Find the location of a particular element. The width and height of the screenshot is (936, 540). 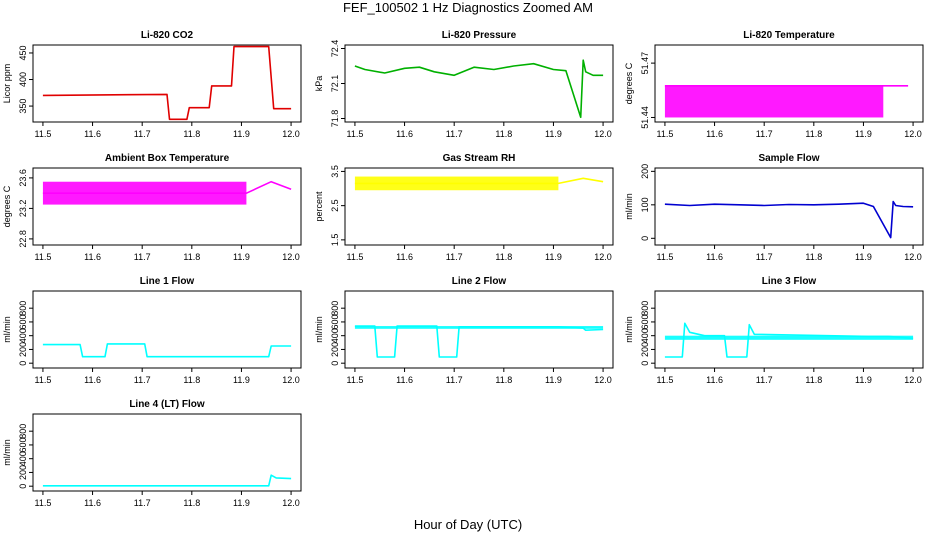

figure-title: FEF_100502 1 Hz Diagnostics Zoomed AM is located at coordinates (467, 7).